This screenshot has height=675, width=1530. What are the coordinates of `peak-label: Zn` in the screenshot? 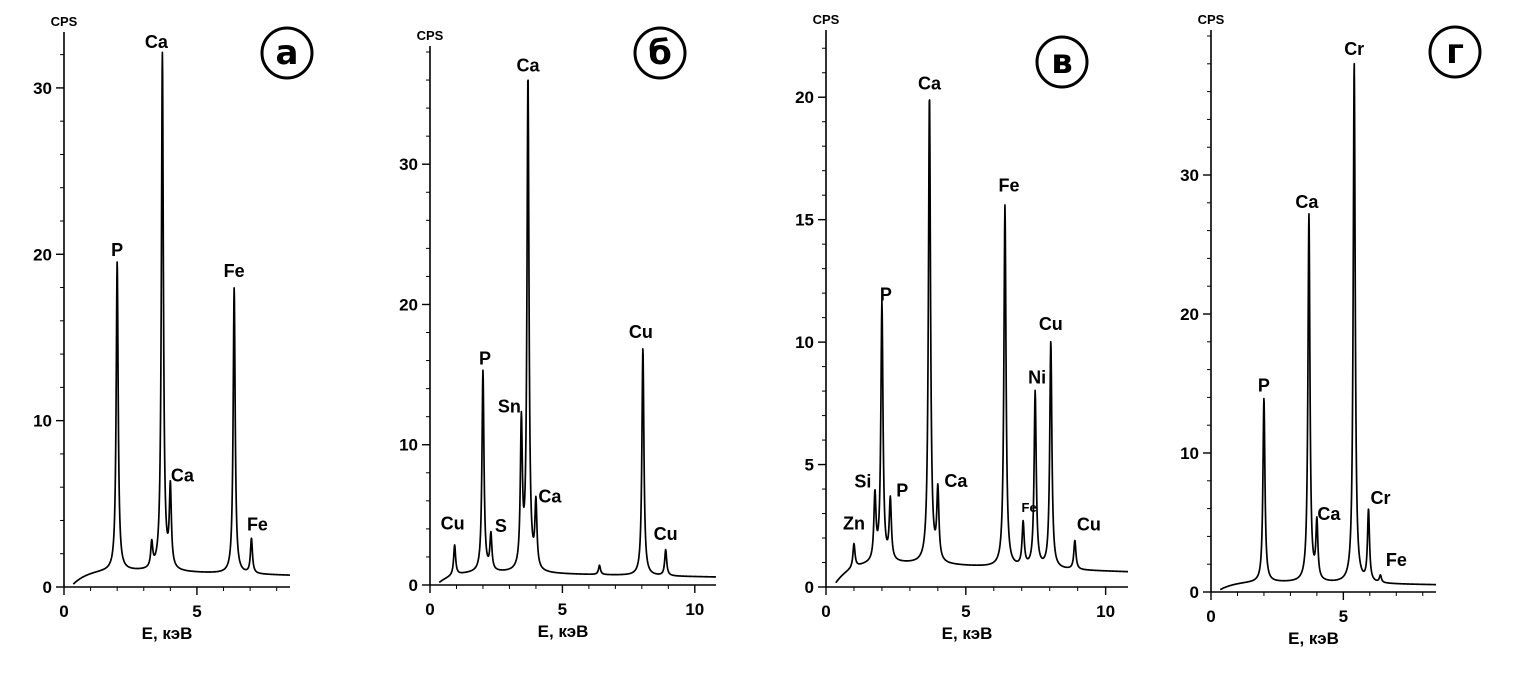 It's located at (854, 523).